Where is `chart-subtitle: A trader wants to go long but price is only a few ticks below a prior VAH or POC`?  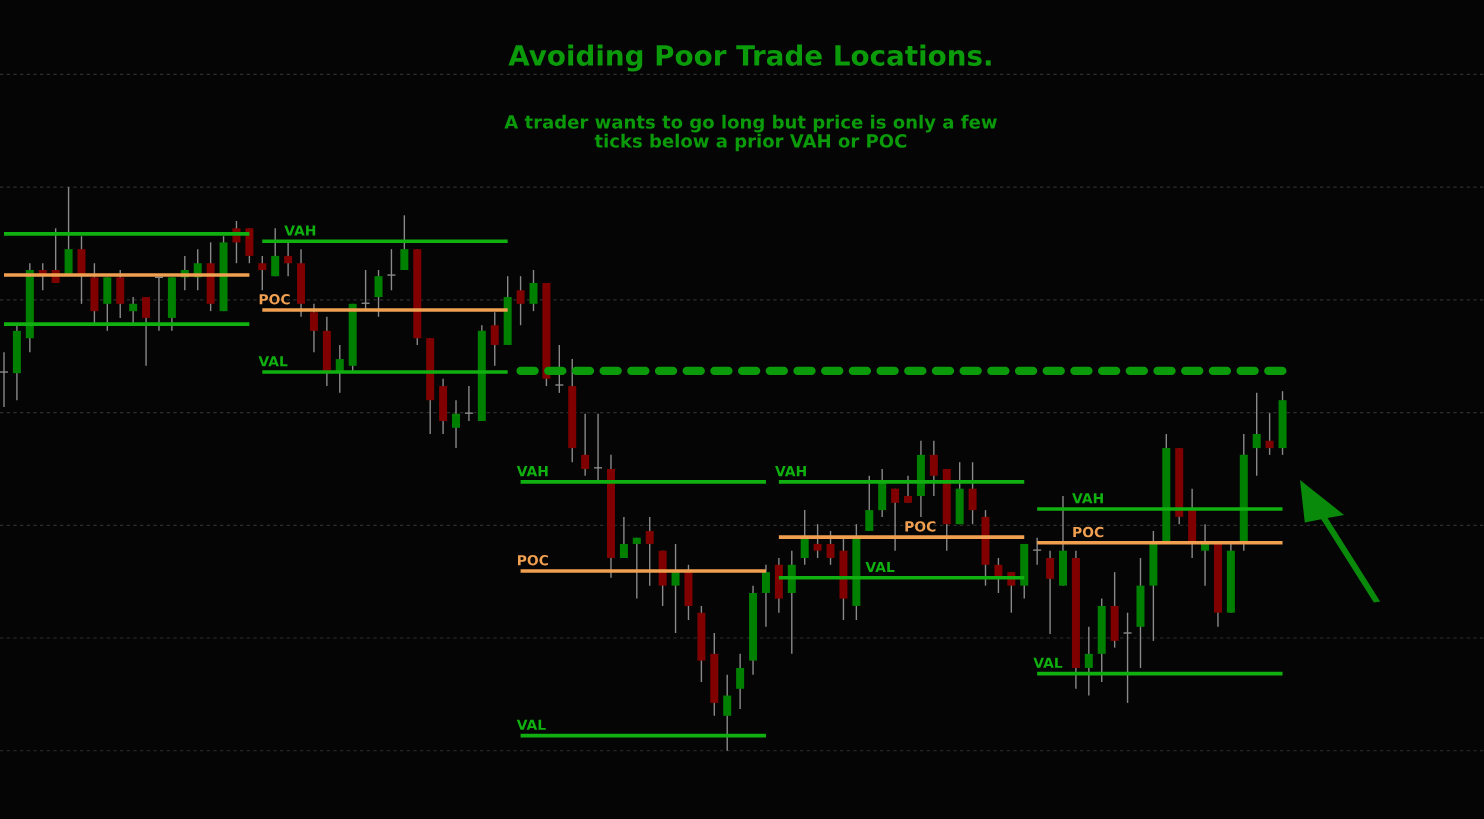 chart-subtitle: A trader wants to go long but price is only a few ticks below a prior VAH or POC is located at coordinates (750, 133).